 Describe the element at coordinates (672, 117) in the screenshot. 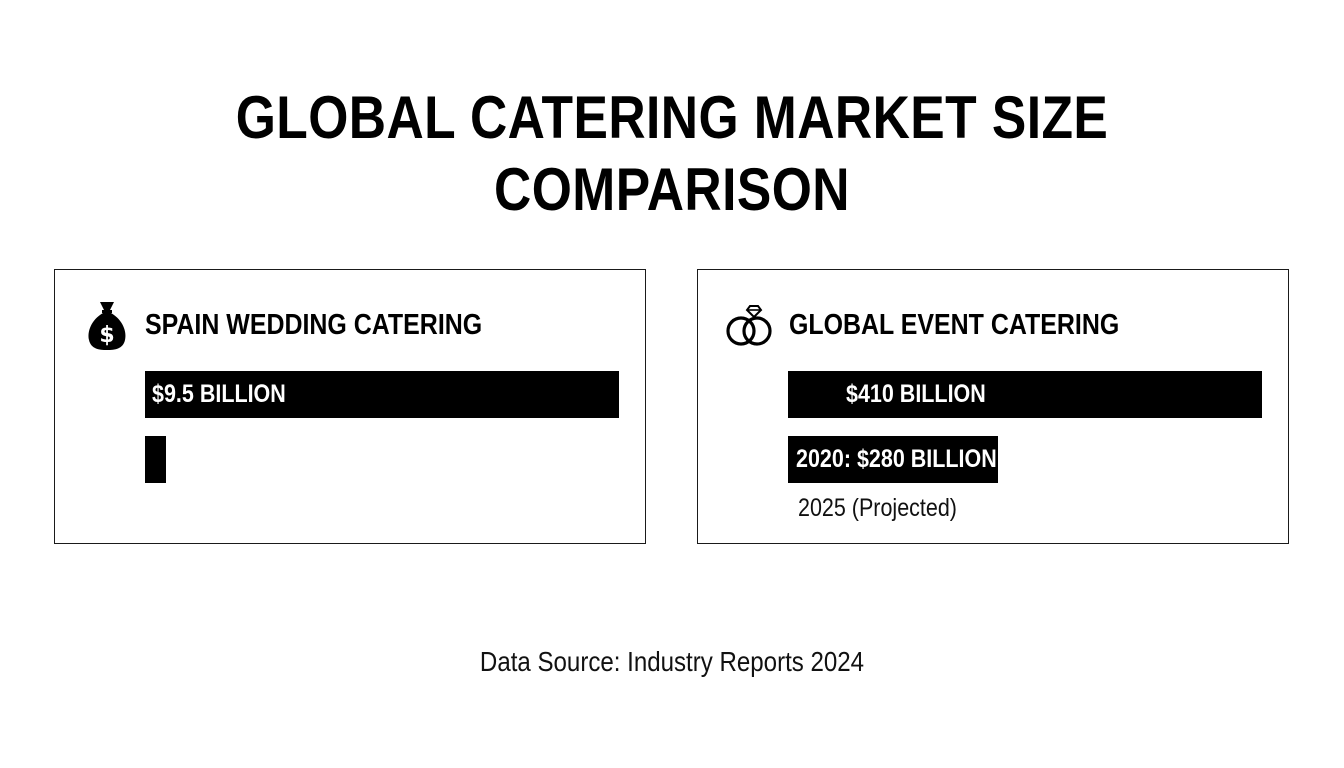

I see `page-title-line-1: GLOBAL CATERING MARKET SIZE` at that location.